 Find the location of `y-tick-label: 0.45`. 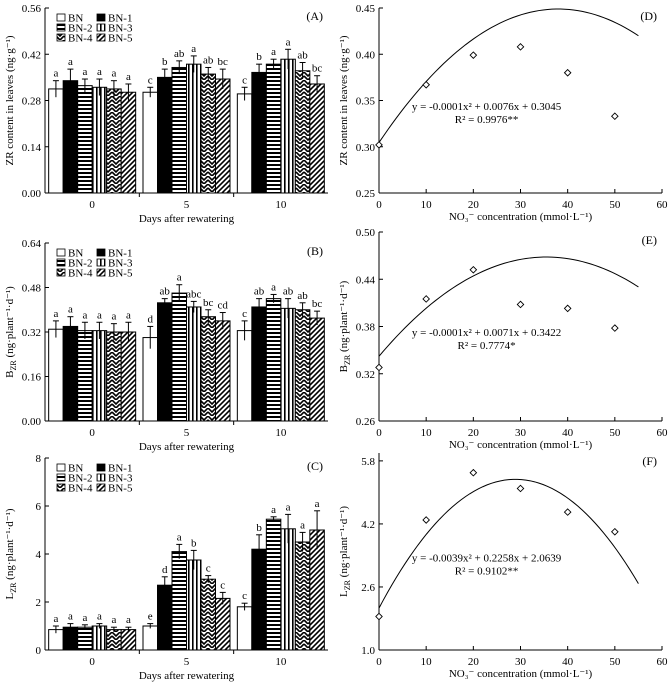

y-tick-label: 0.45 is located at coordinates (366, 9).